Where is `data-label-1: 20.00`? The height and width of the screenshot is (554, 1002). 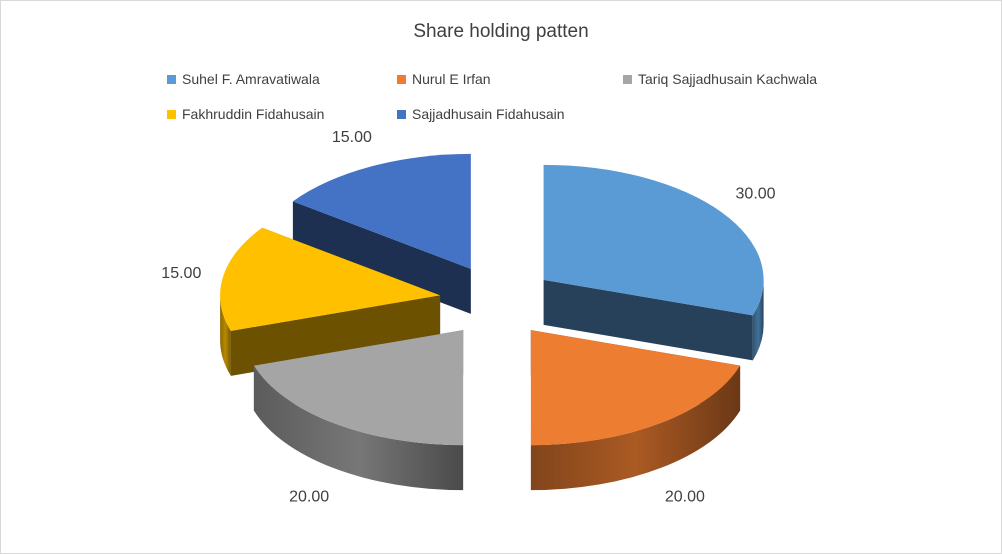
data-label-1: 20.00 is located at coordinates (685, 497).